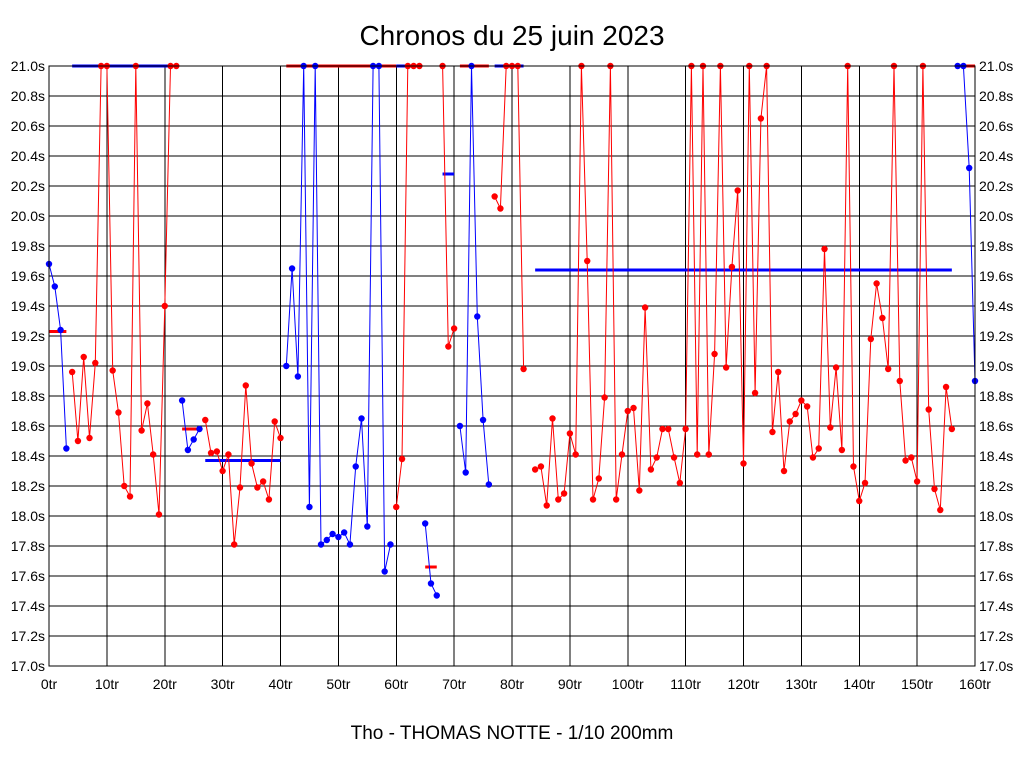 Image resolution: width=1024 pixels, height=768 pixels. Describe the element at coordinates (996, 186) in the screenshot. I see `y-tick-label-right: 20.2s` at that location.